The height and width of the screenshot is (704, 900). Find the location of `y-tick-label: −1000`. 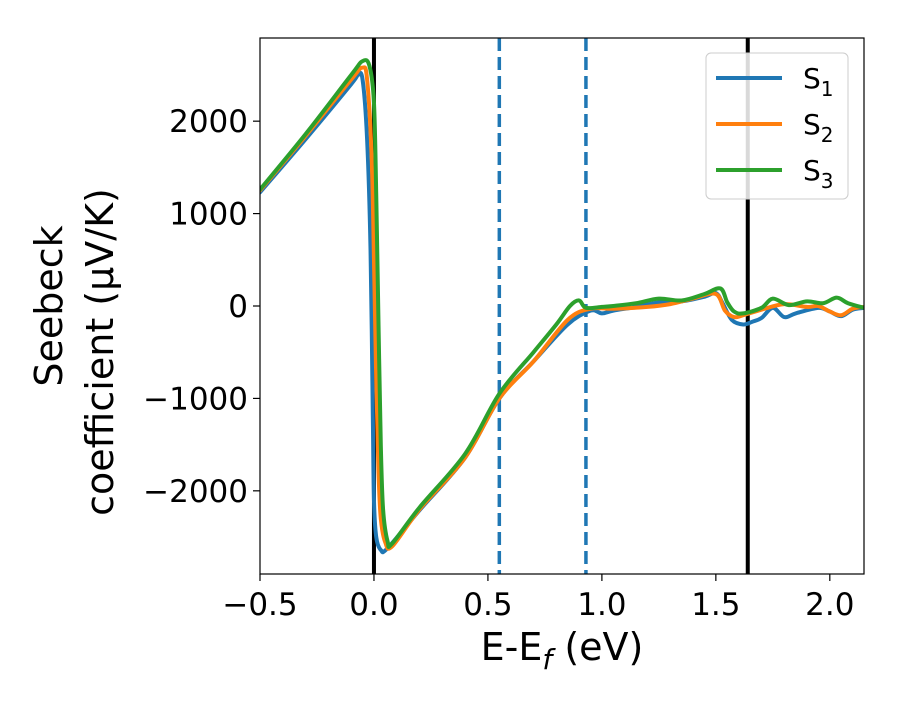

y-tick-label: −1000 is located at coordinates (195, 399).